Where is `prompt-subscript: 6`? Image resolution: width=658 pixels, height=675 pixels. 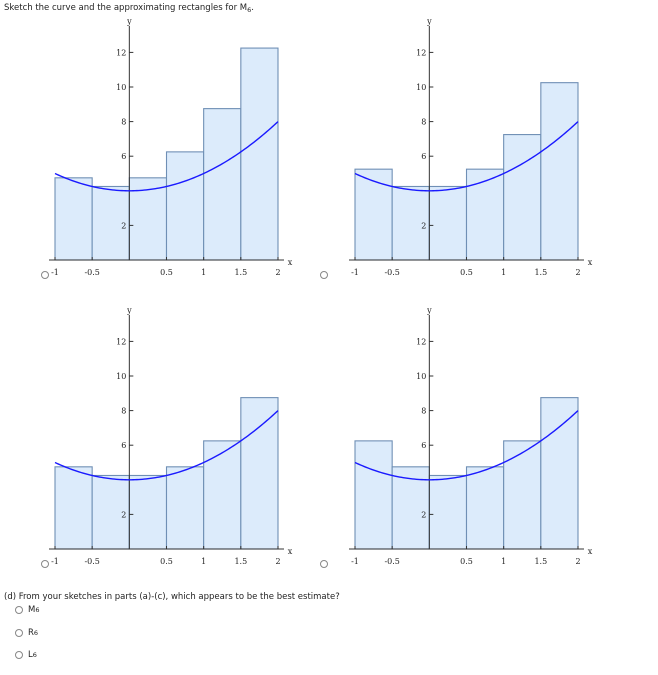
prompt-subscript: 6 is located at coordinates (249, 10).